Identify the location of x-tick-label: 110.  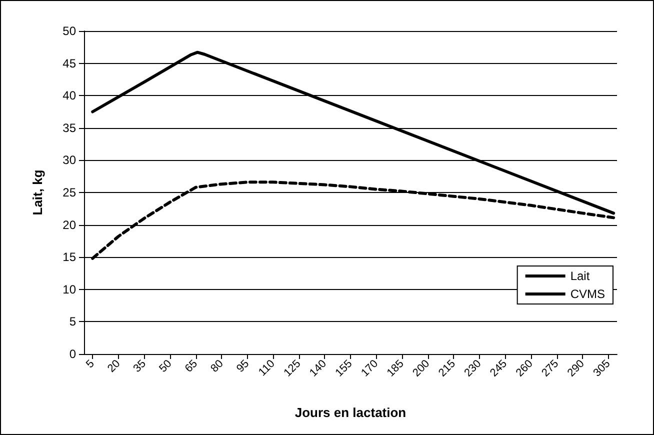
(267, 368).